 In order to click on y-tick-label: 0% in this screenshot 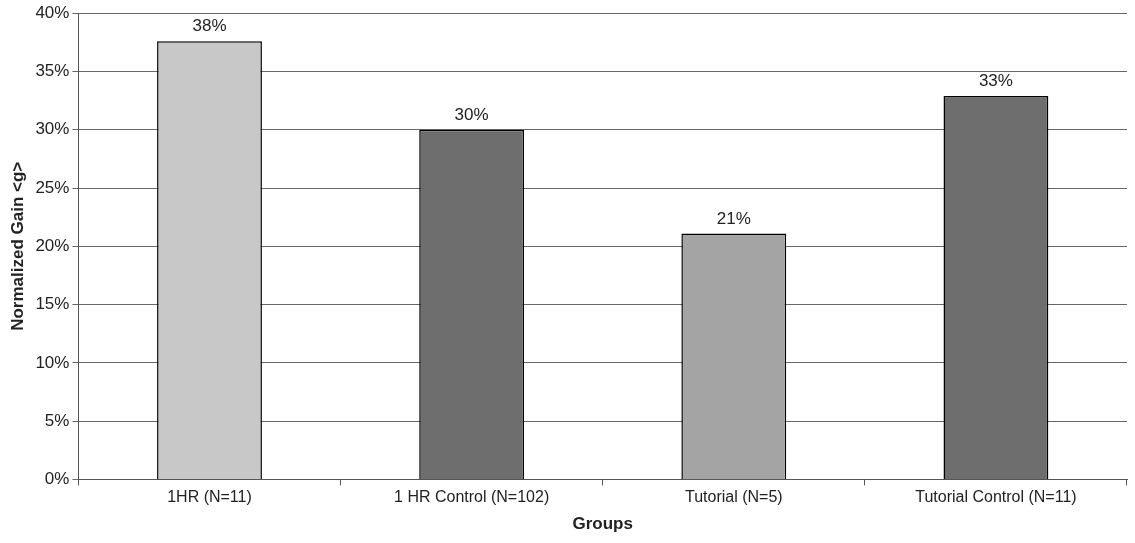, I will do `click(57, 479)`.